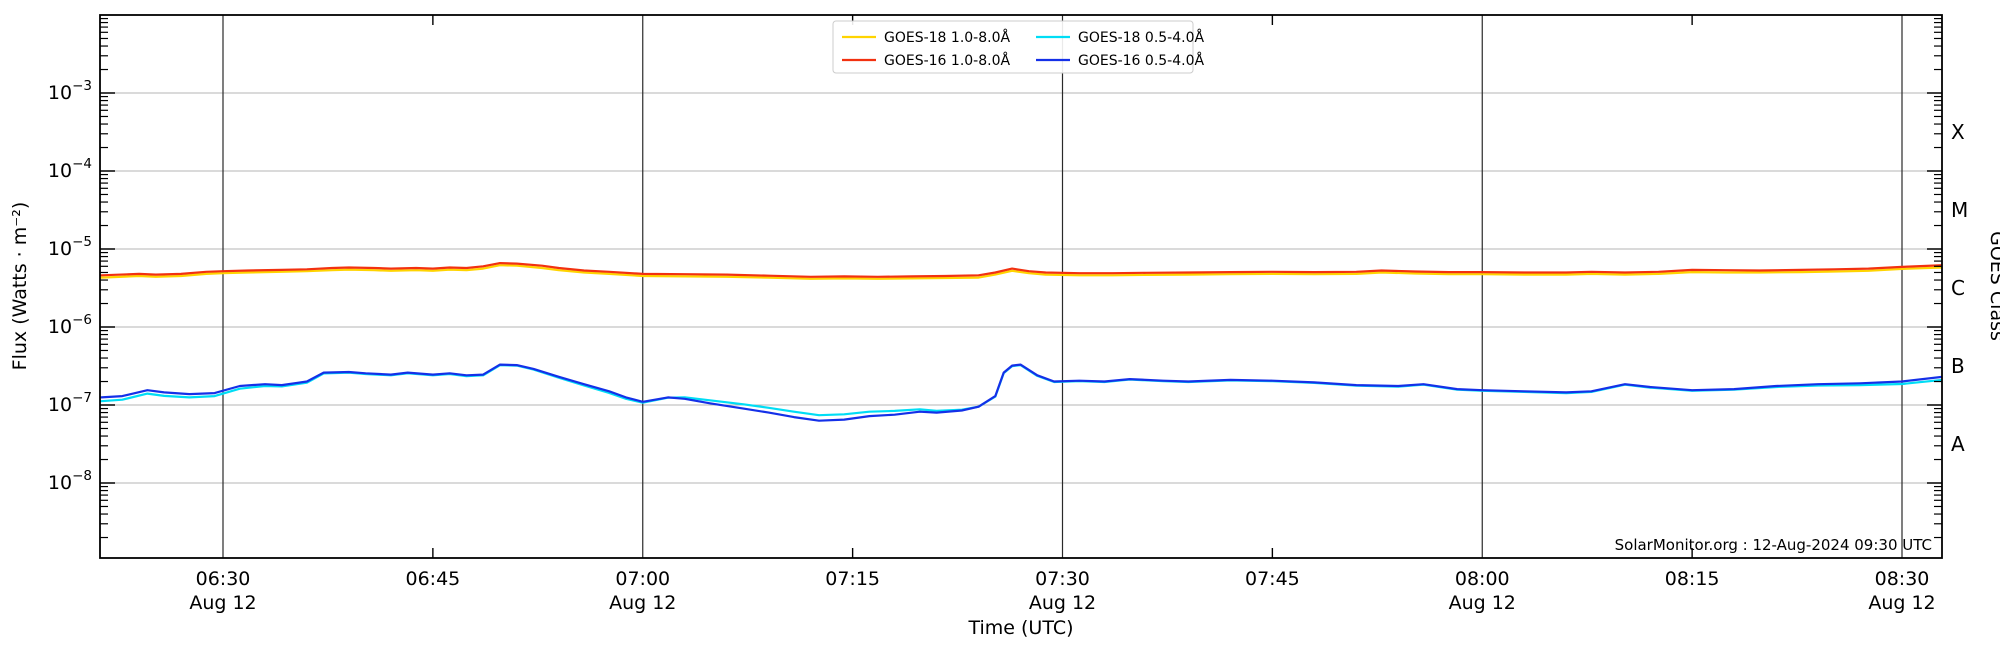 The height and width of the screenshot is (650, 2000). Describe the element at coordinates (70, 91) in the screenshot. I see `y-tick-label: 10⁻³` at that location.